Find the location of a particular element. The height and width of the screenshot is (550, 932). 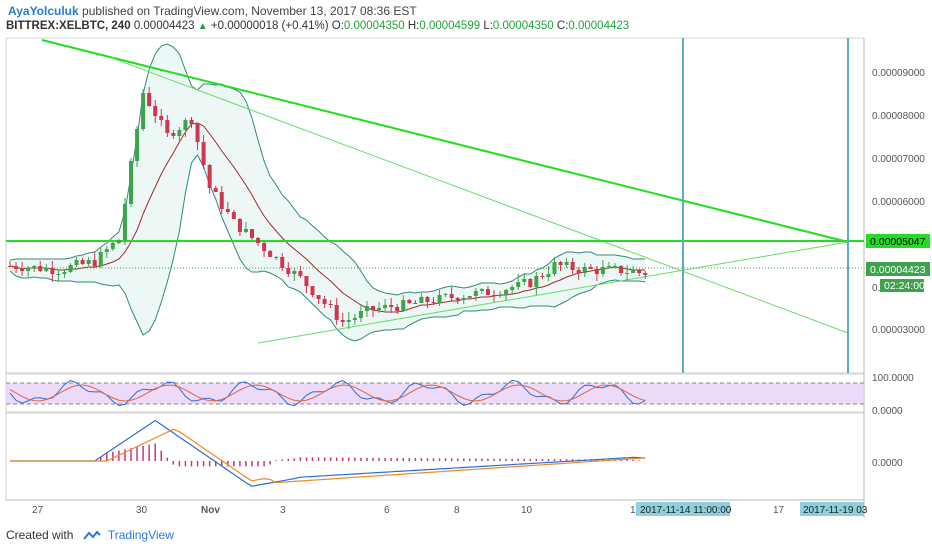

time-tick-8: 8 is located at coordinates (457, 510).